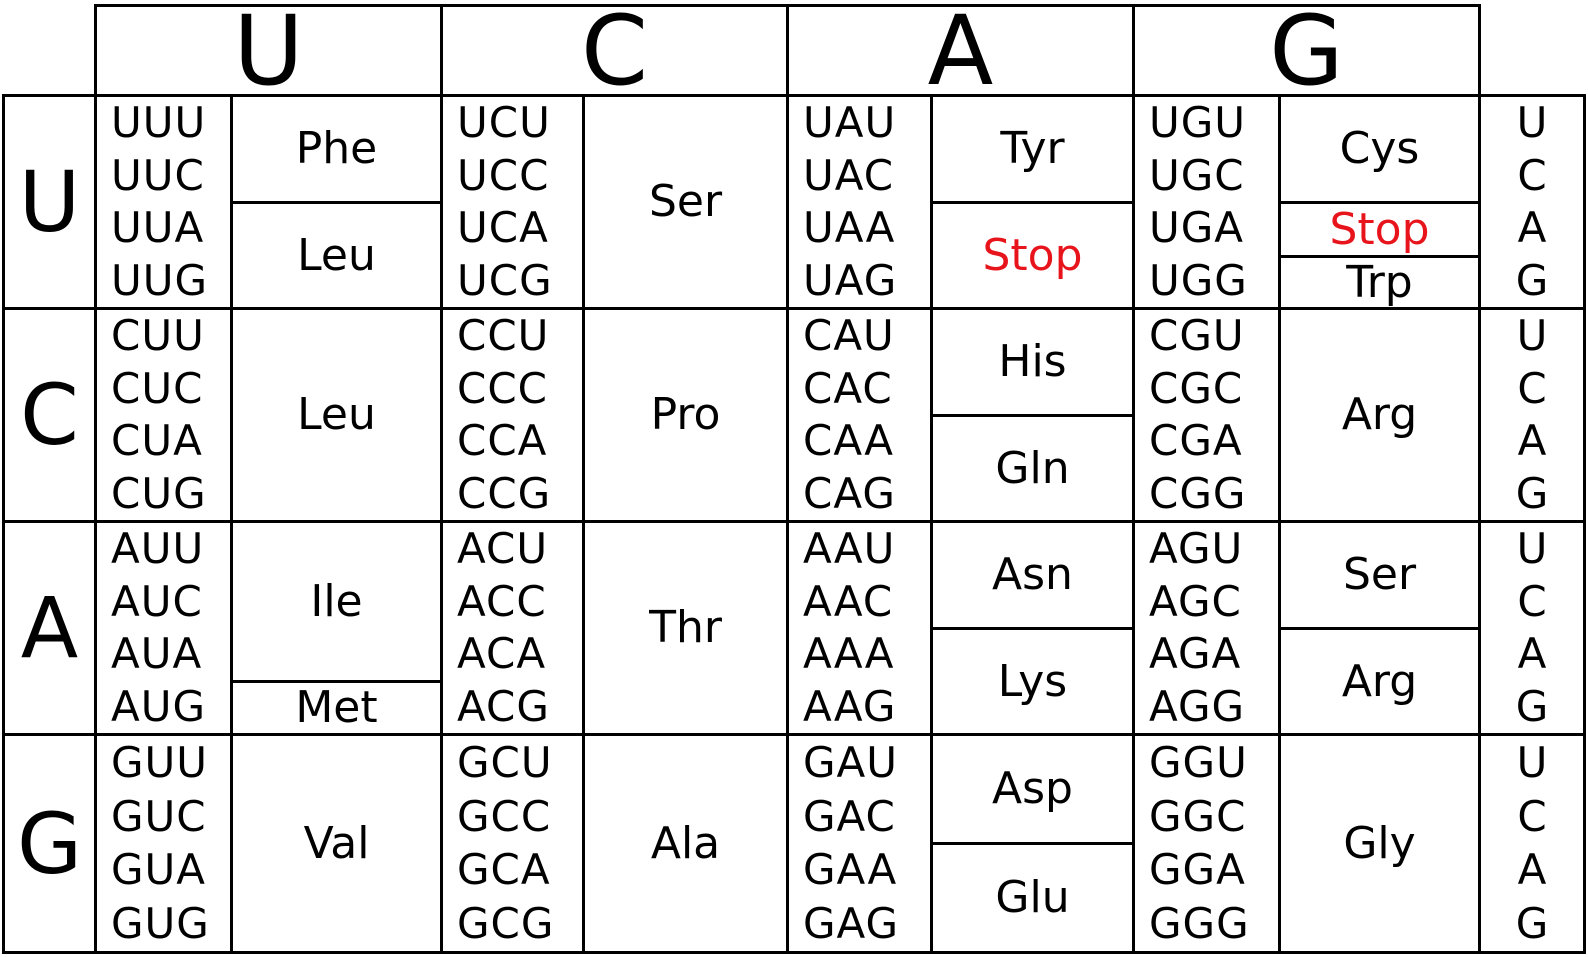 This screenshot has height=957, width=1588. I want to click on codon: CCC, so click(502, 388).